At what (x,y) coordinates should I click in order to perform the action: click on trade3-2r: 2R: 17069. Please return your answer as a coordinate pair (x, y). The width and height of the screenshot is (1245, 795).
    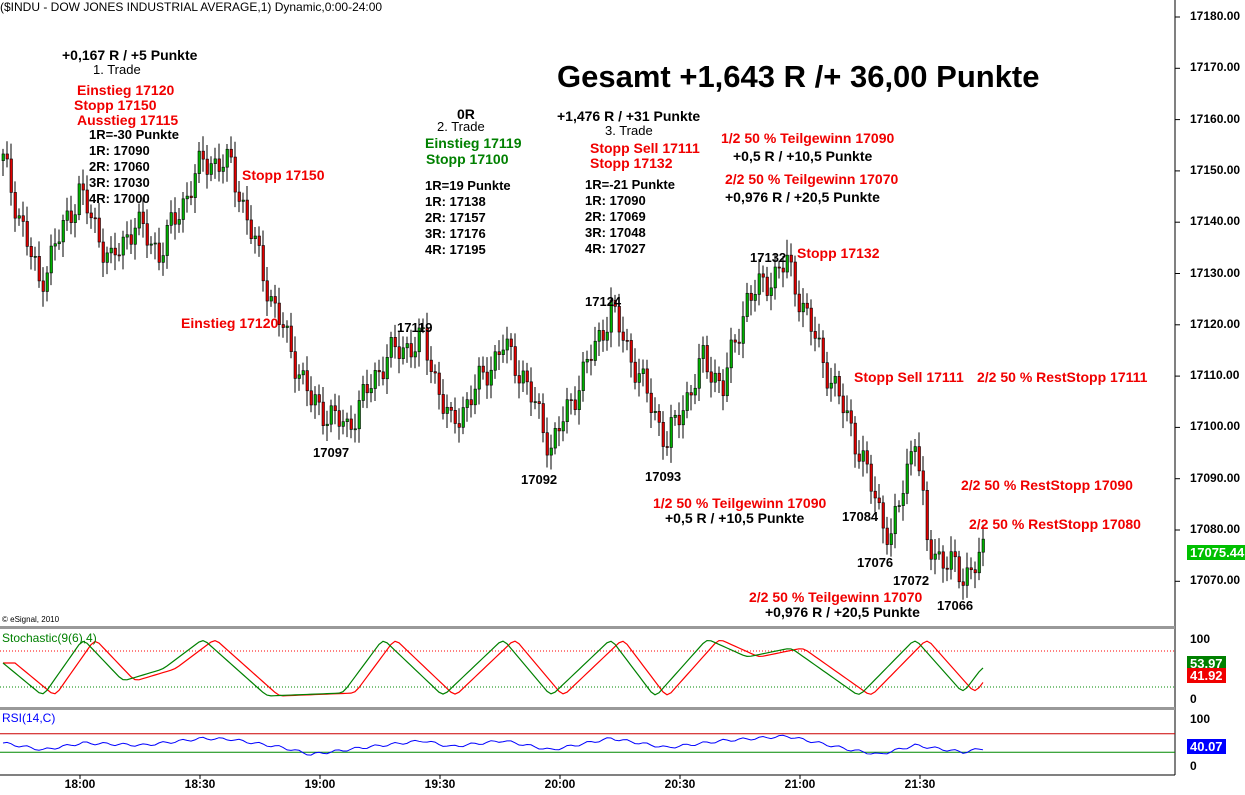
    Looking at the image, I should click on (615, 216).